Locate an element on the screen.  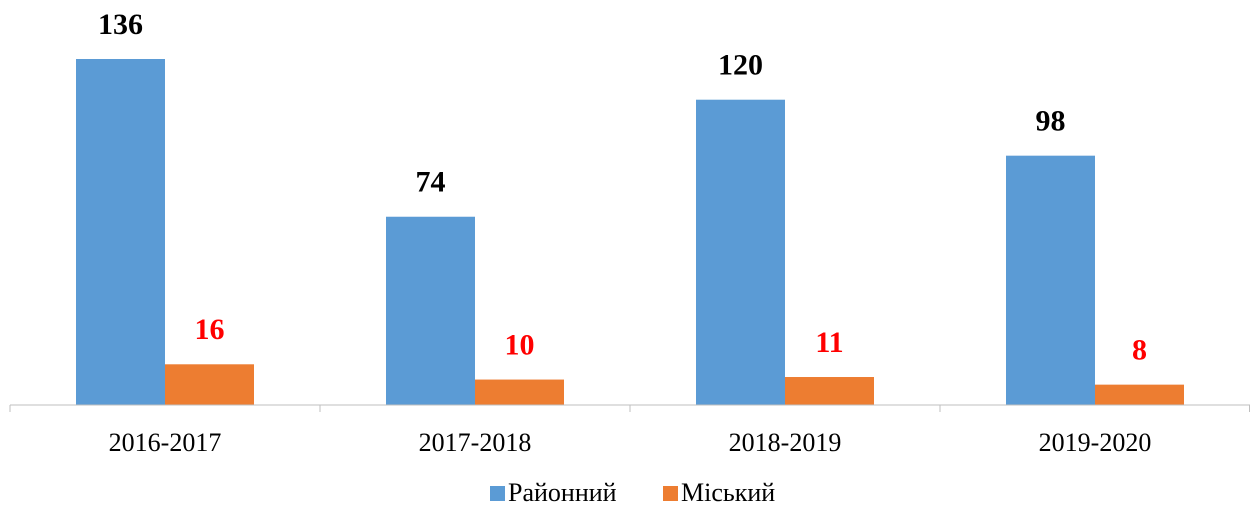
data-label: 10 is located at coordinates (520, 344).